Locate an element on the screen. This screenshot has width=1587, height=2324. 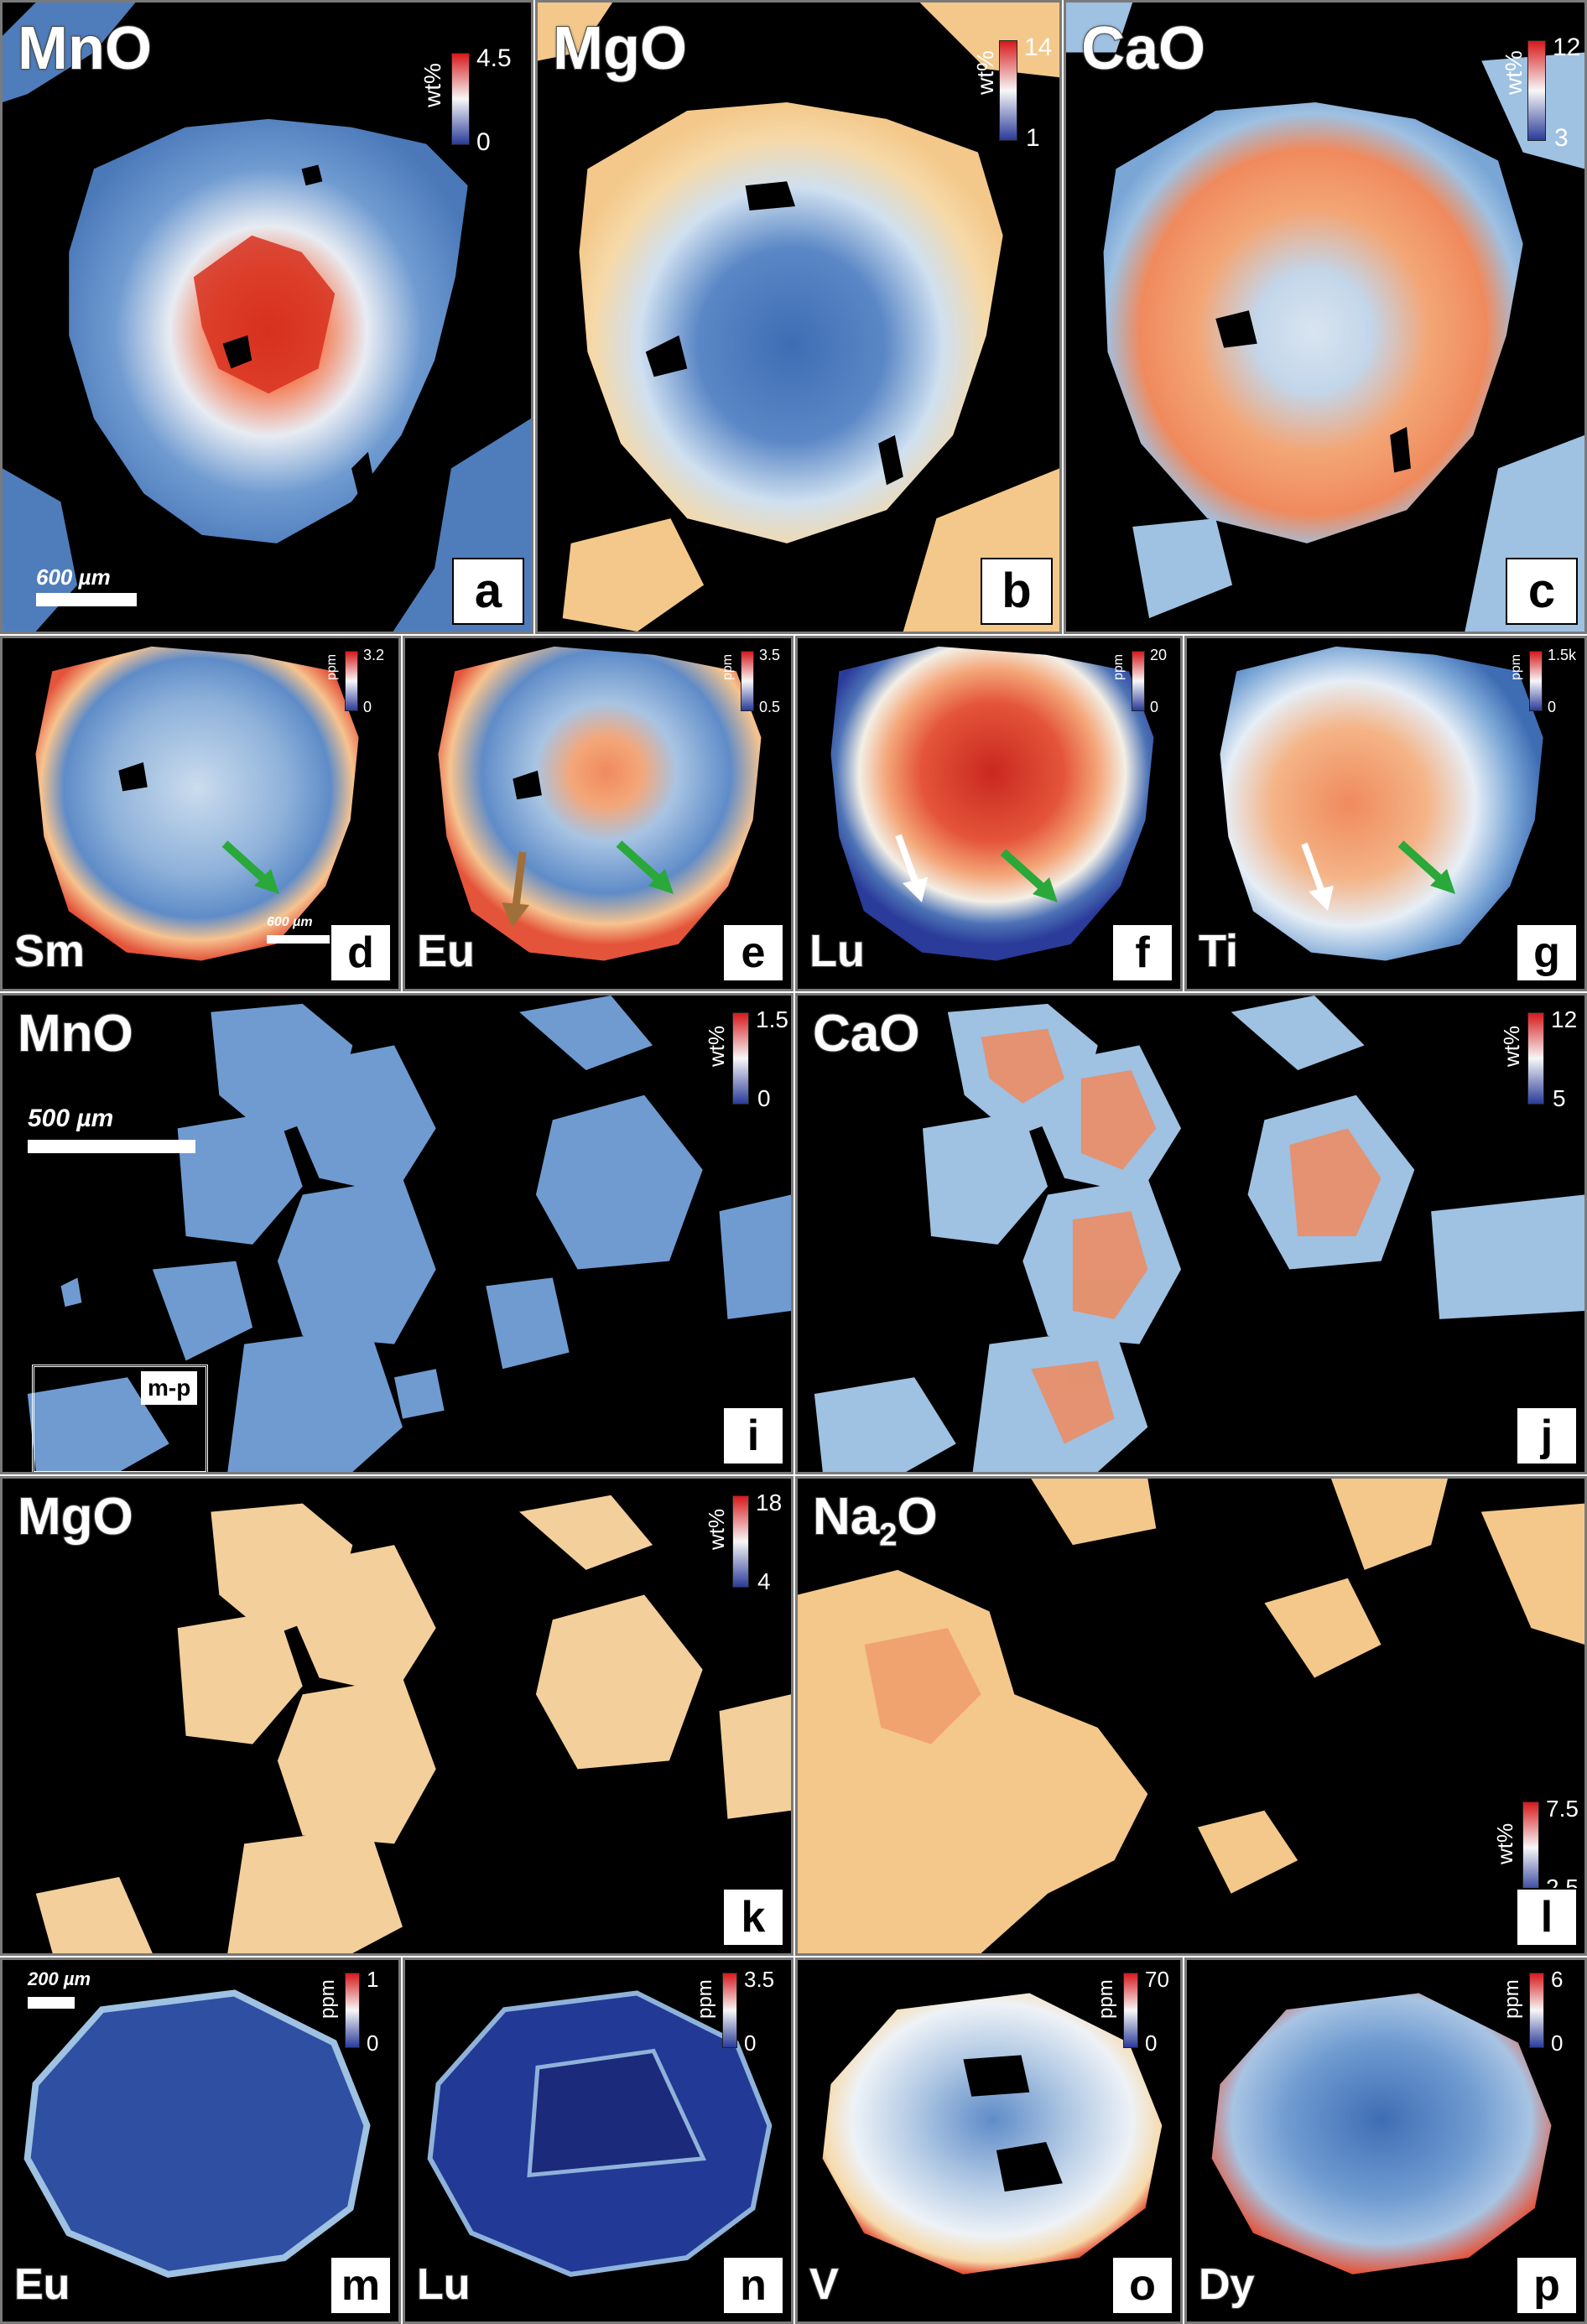
element-label: V is located at coordinates (824, 2284).